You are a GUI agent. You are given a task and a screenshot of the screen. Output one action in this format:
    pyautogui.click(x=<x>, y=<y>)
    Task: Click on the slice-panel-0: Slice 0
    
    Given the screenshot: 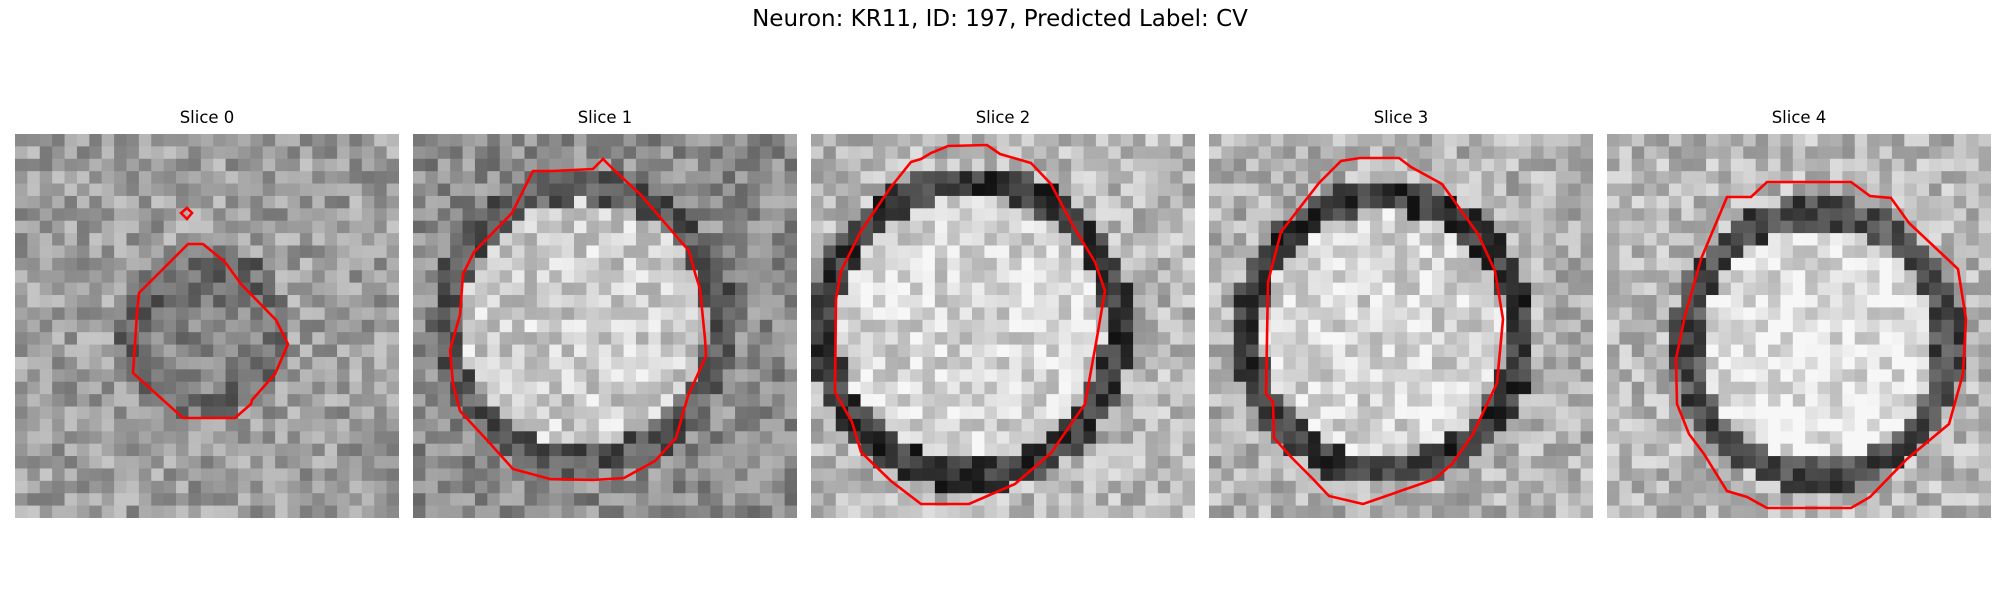 What is the action you would take?
    pyautogui.click(x=207, y=313)
    